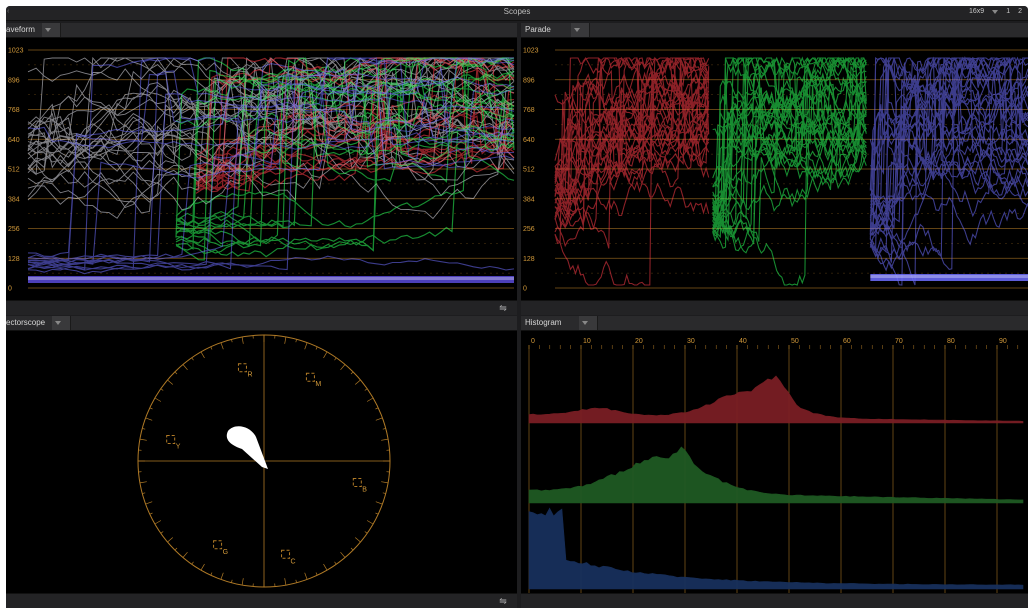 This screenshot has width=1028, height=608. I want to click on parade-red, so click(632, 171).